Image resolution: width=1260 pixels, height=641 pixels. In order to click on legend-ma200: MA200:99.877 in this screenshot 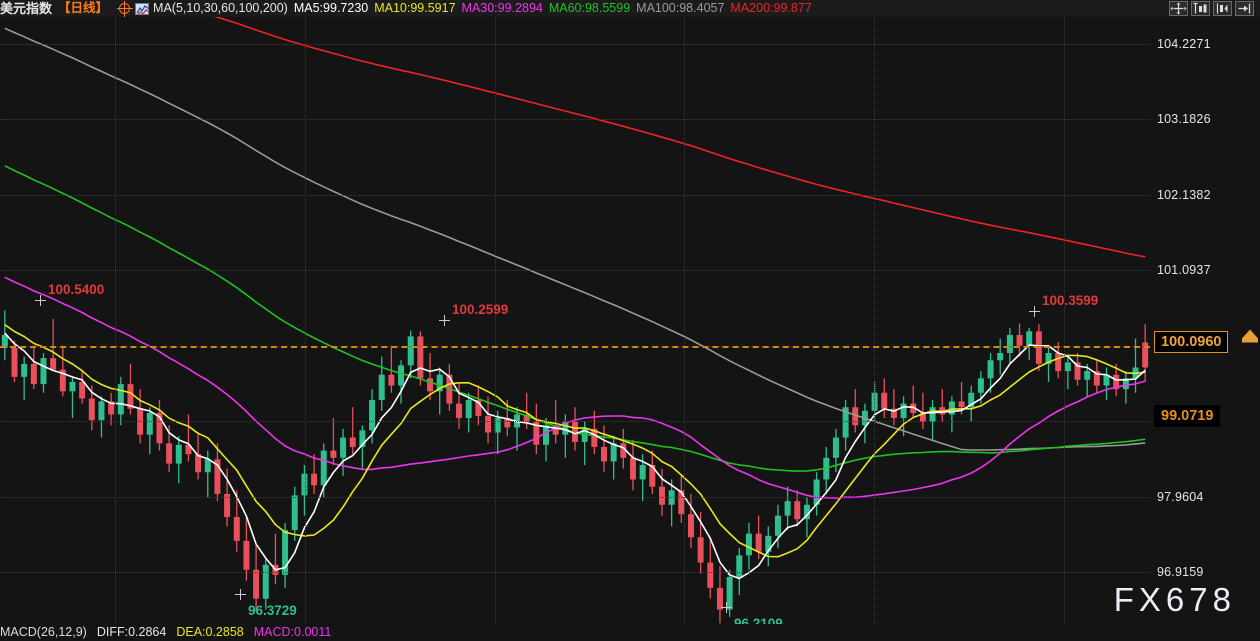, I will do `click(771, 8)`.